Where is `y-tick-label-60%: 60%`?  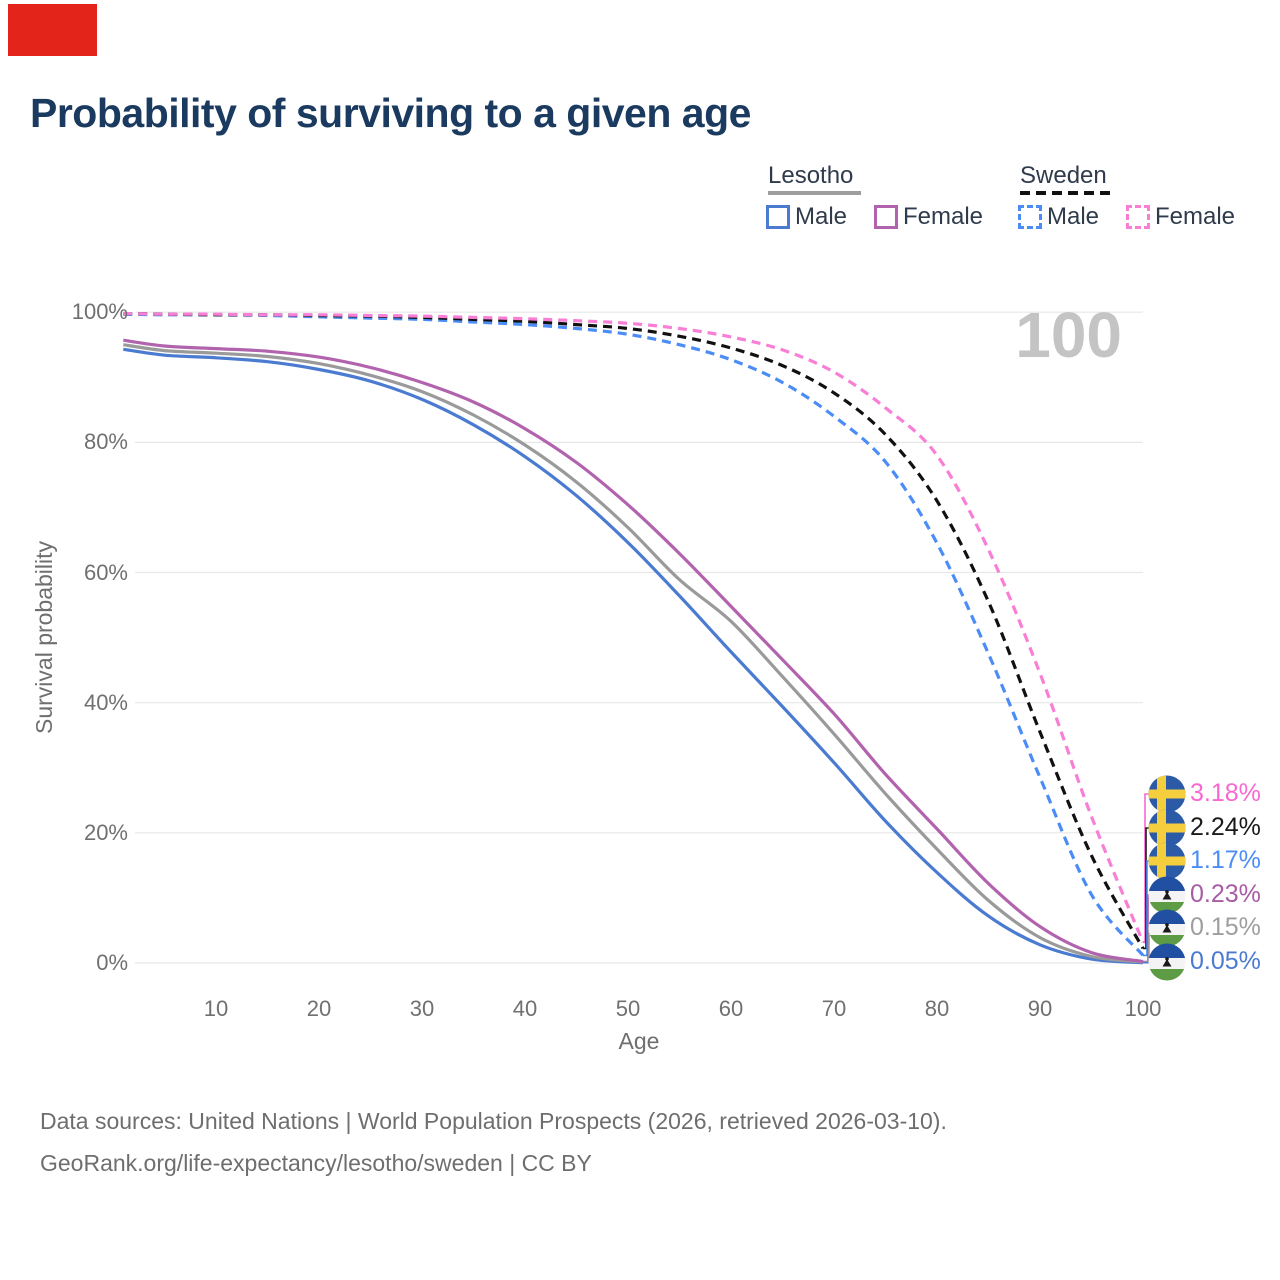
y-tick-label-60%: 60% is located at coordinates (105, 572).